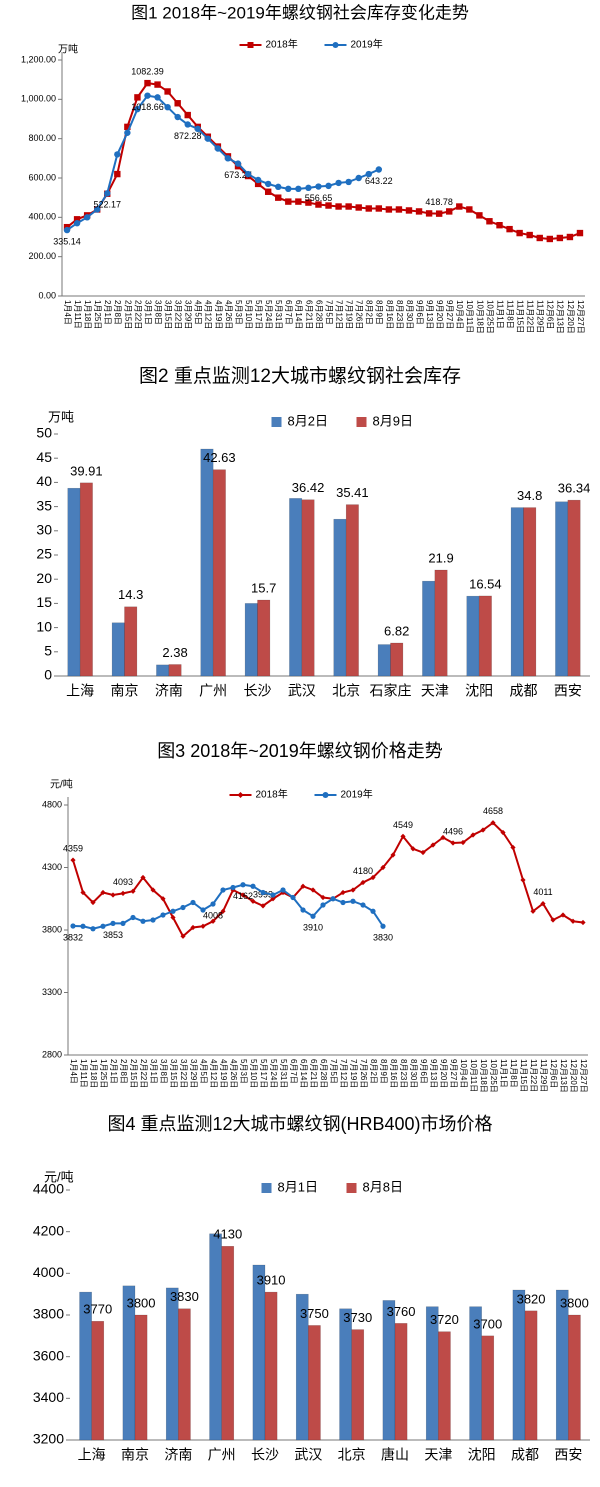 This screenshot has height=1487, width=600. I want to click on x-tick-label: 广州, so click(222, 1455).